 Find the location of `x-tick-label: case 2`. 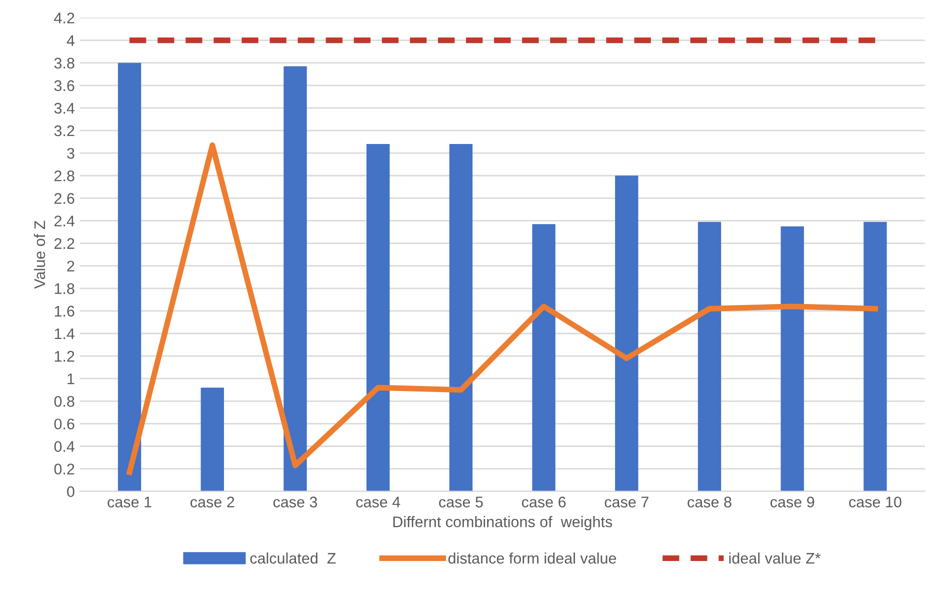

x-tick-label: case 2 is located at coordinates (212, 502).